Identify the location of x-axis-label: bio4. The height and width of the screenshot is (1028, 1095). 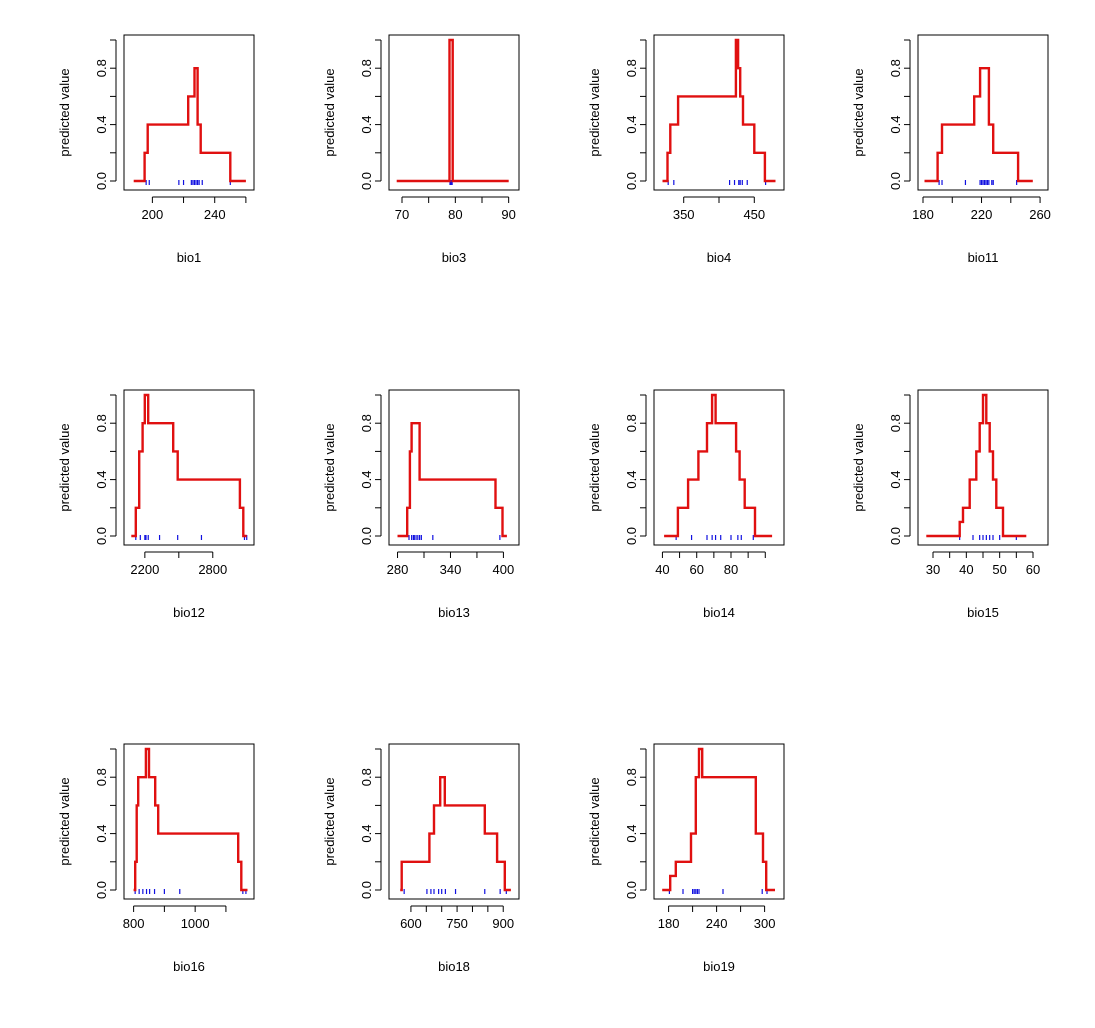
(719, 257).